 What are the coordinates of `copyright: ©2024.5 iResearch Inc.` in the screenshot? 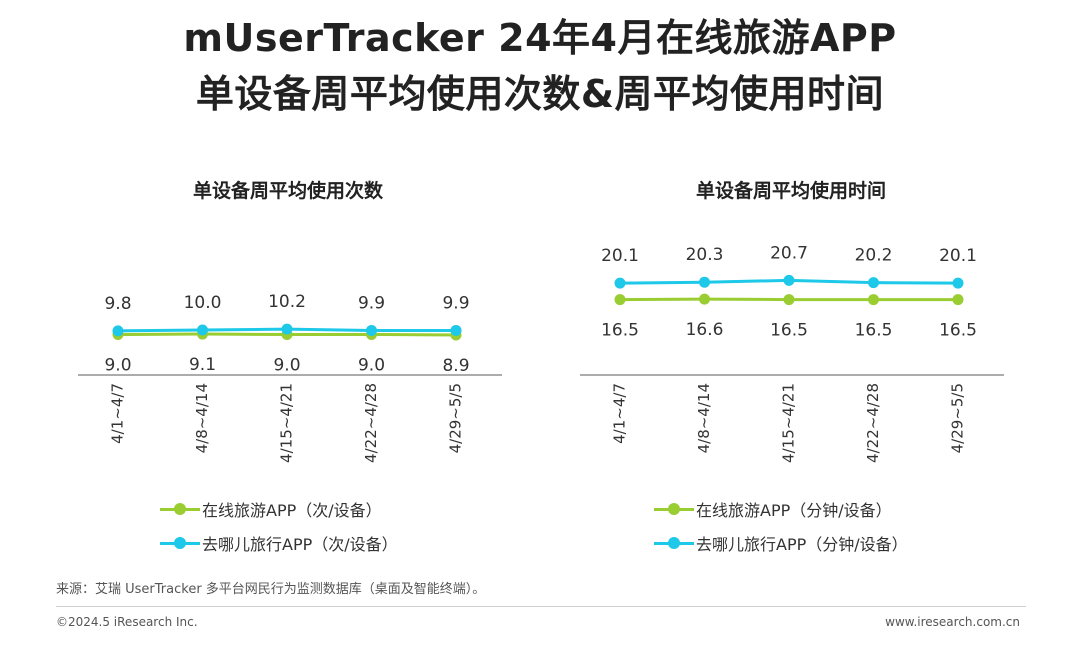 It's located at (127, 622).